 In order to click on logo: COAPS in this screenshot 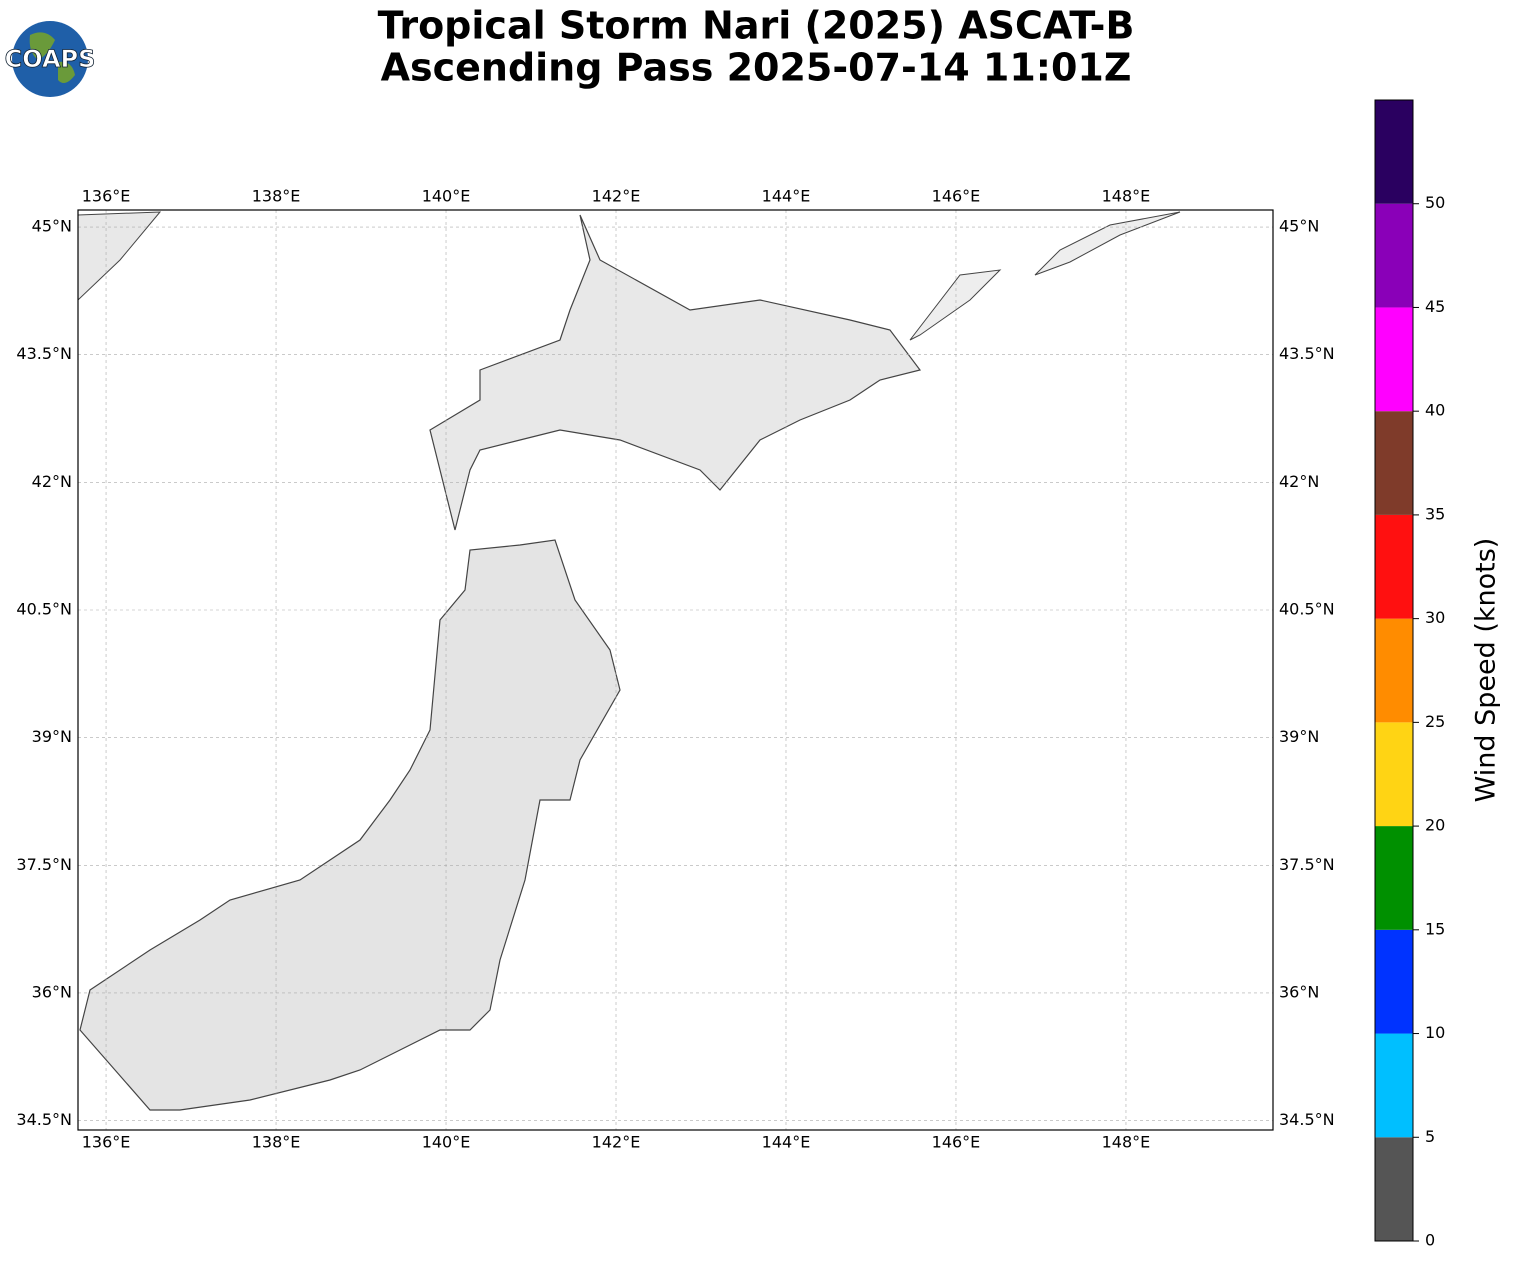, I will do `click(50, 59)`.